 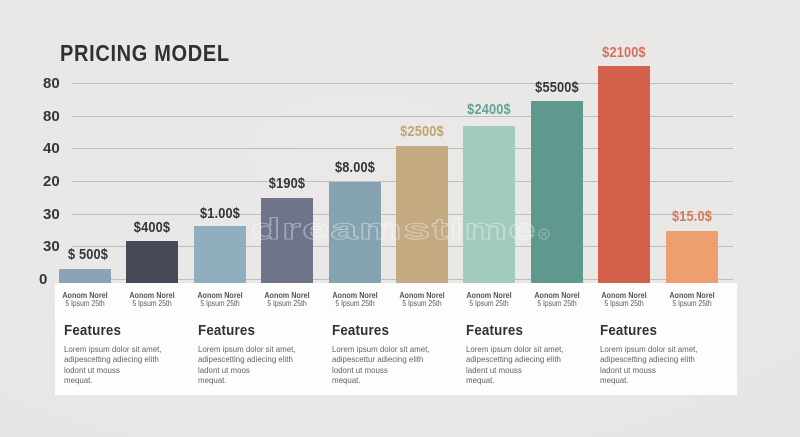 I want to click on svg-text: R, so click(x=543, y=235).